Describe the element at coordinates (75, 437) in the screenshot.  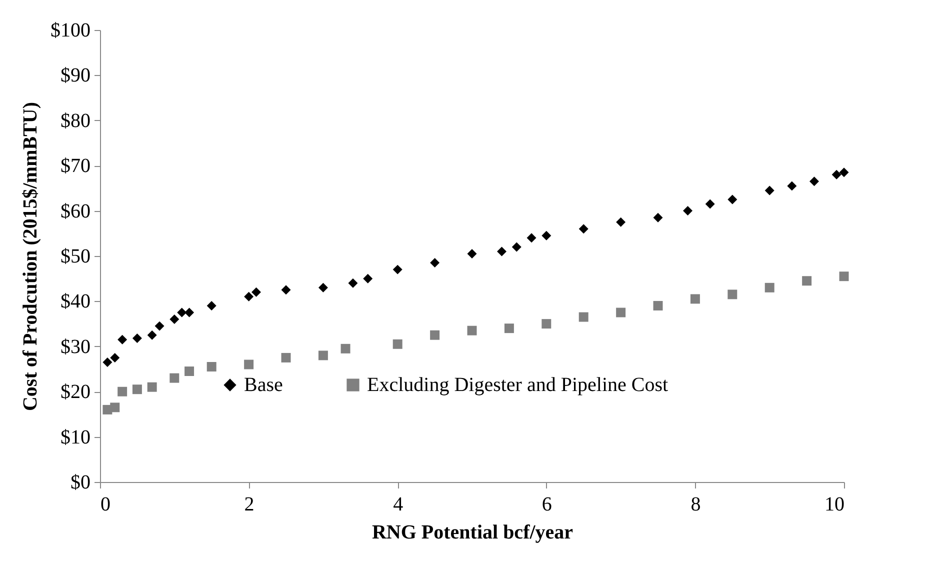
I see `y-tick-label: $10` at that location.